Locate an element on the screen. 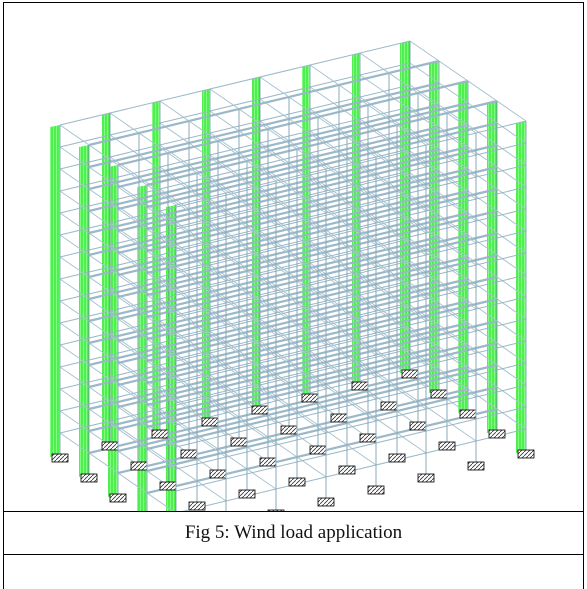 The height and width of the screenshot is (589, 587). figure-caption: Fig 5: Wind load application is located at coordinates (293, 532).